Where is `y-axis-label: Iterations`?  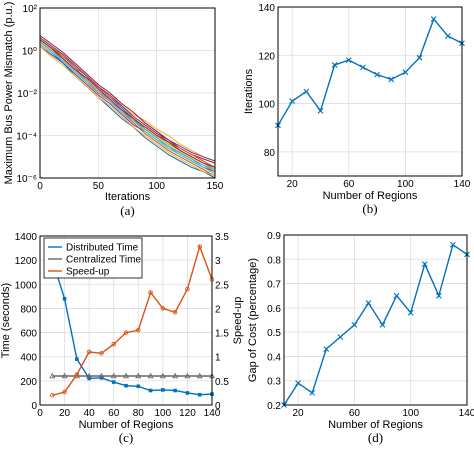 y-axis-label: Iterations is located at coordinates (249, 91).